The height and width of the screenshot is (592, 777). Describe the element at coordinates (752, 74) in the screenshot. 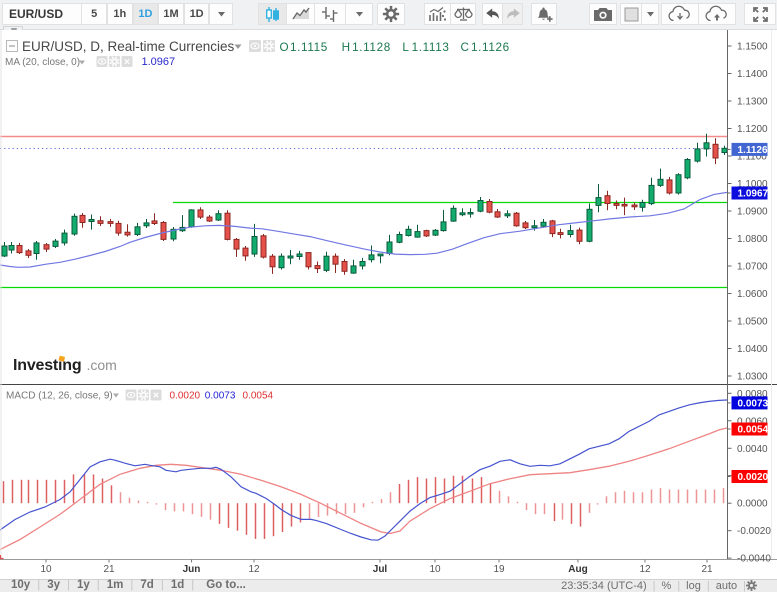

I see `svg-text: 1.1400` at that location.